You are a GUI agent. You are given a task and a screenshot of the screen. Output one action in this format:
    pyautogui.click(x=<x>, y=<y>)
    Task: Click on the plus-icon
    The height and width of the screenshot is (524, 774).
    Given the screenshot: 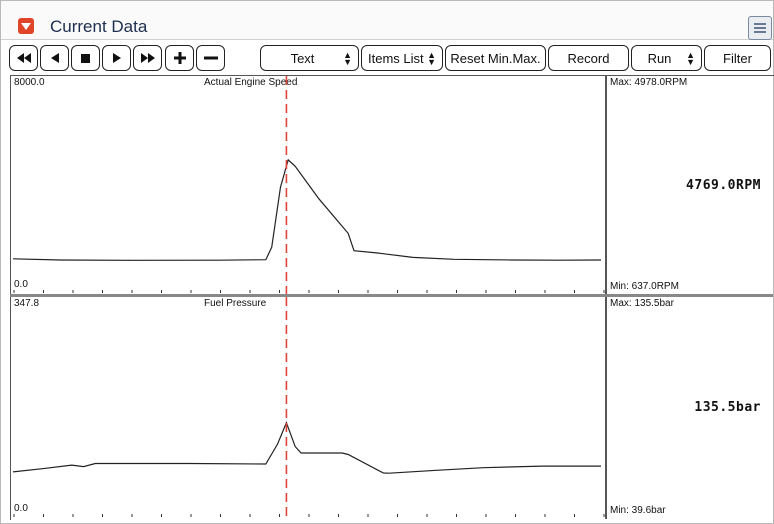 What is the action you would take?
    pyautogui.click(x=179, y=58)
    